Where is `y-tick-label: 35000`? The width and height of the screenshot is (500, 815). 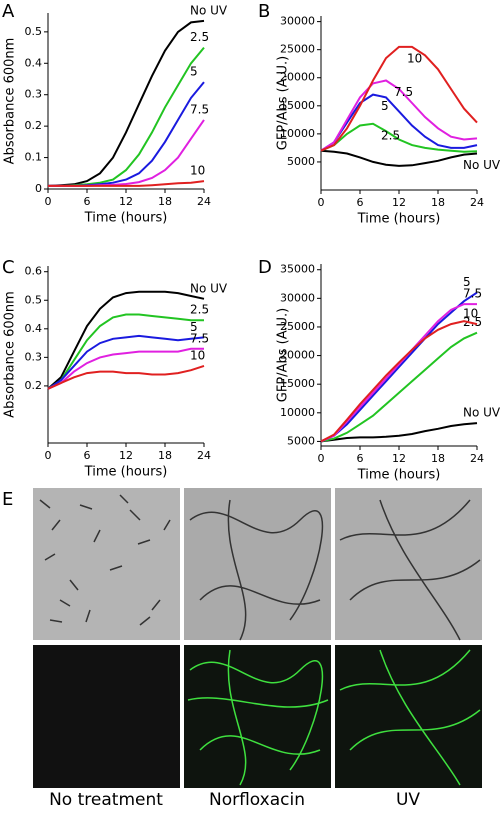 y-tick-label: 35000 is located at coordinates (297, 269).